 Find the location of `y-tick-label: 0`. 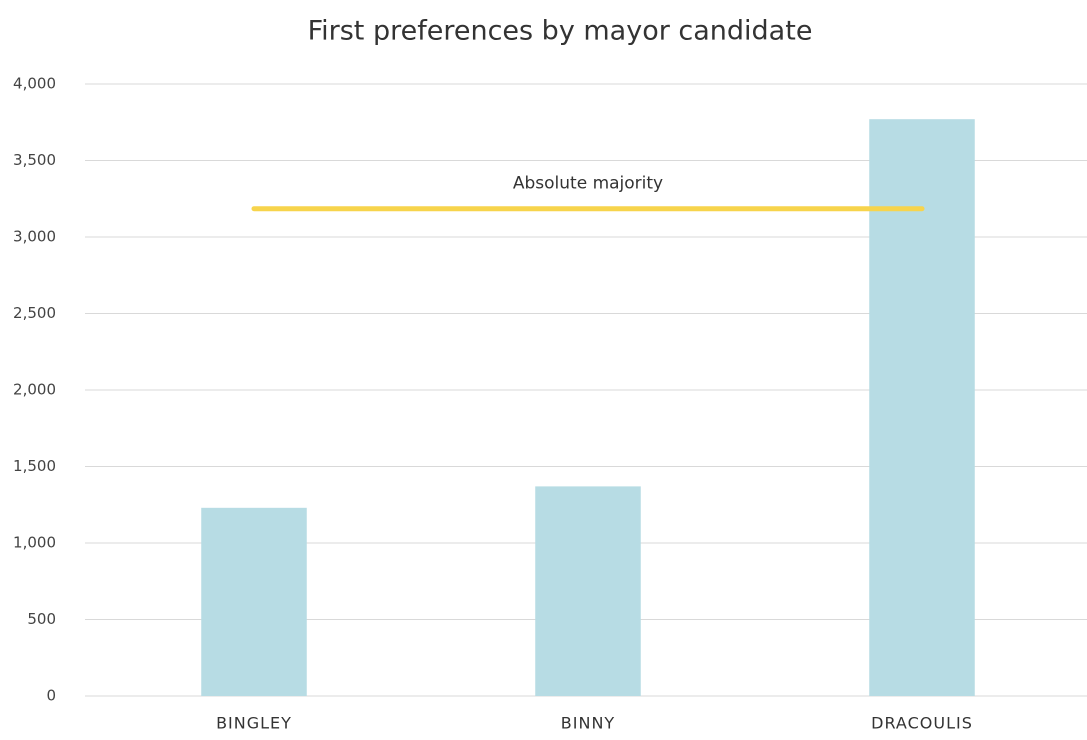

y-tick-label: 0 is located at coordinates (51, 696).